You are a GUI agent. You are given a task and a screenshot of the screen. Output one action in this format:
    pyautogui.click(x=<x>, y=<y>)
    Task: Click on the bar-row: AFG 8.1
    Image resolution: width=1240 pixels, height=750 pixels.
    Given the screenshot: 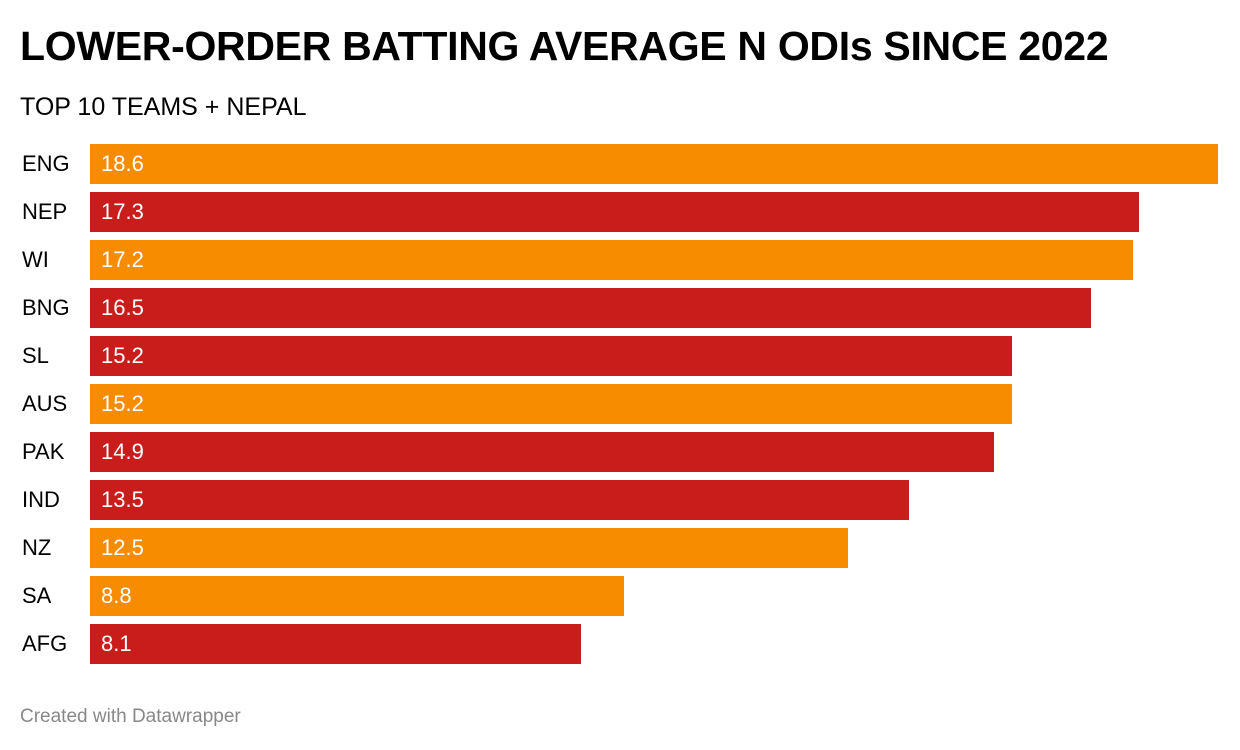 What is the action you would take?
    pyautogui.click(x=620, y=644)
    